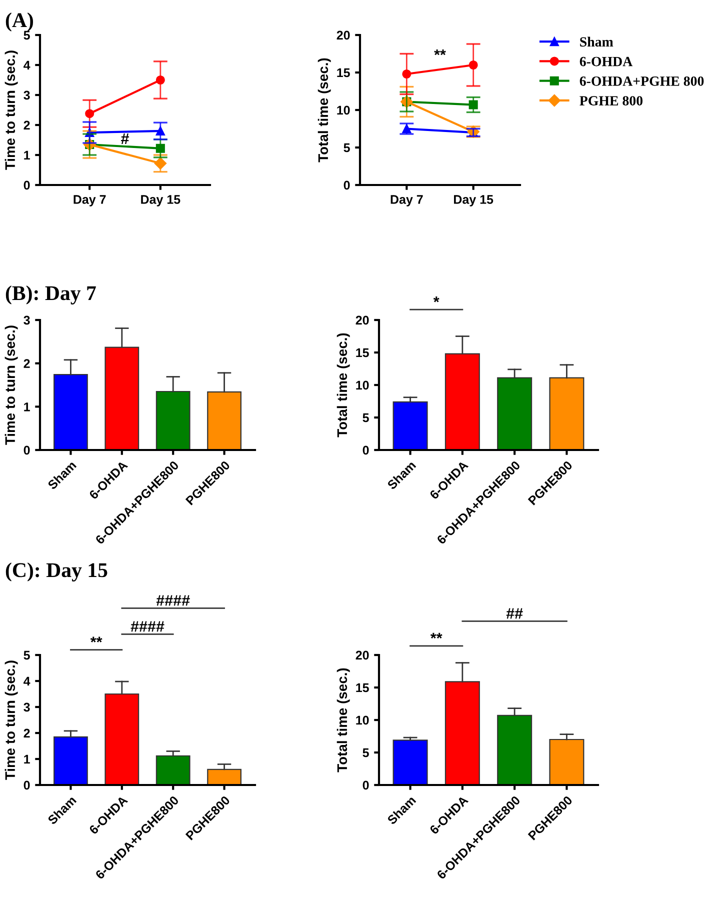  What do you see at coordinates (606, 61) in the screenshot?
I see `legend-label: 6-OHDA` at bounding box center [606, 61].